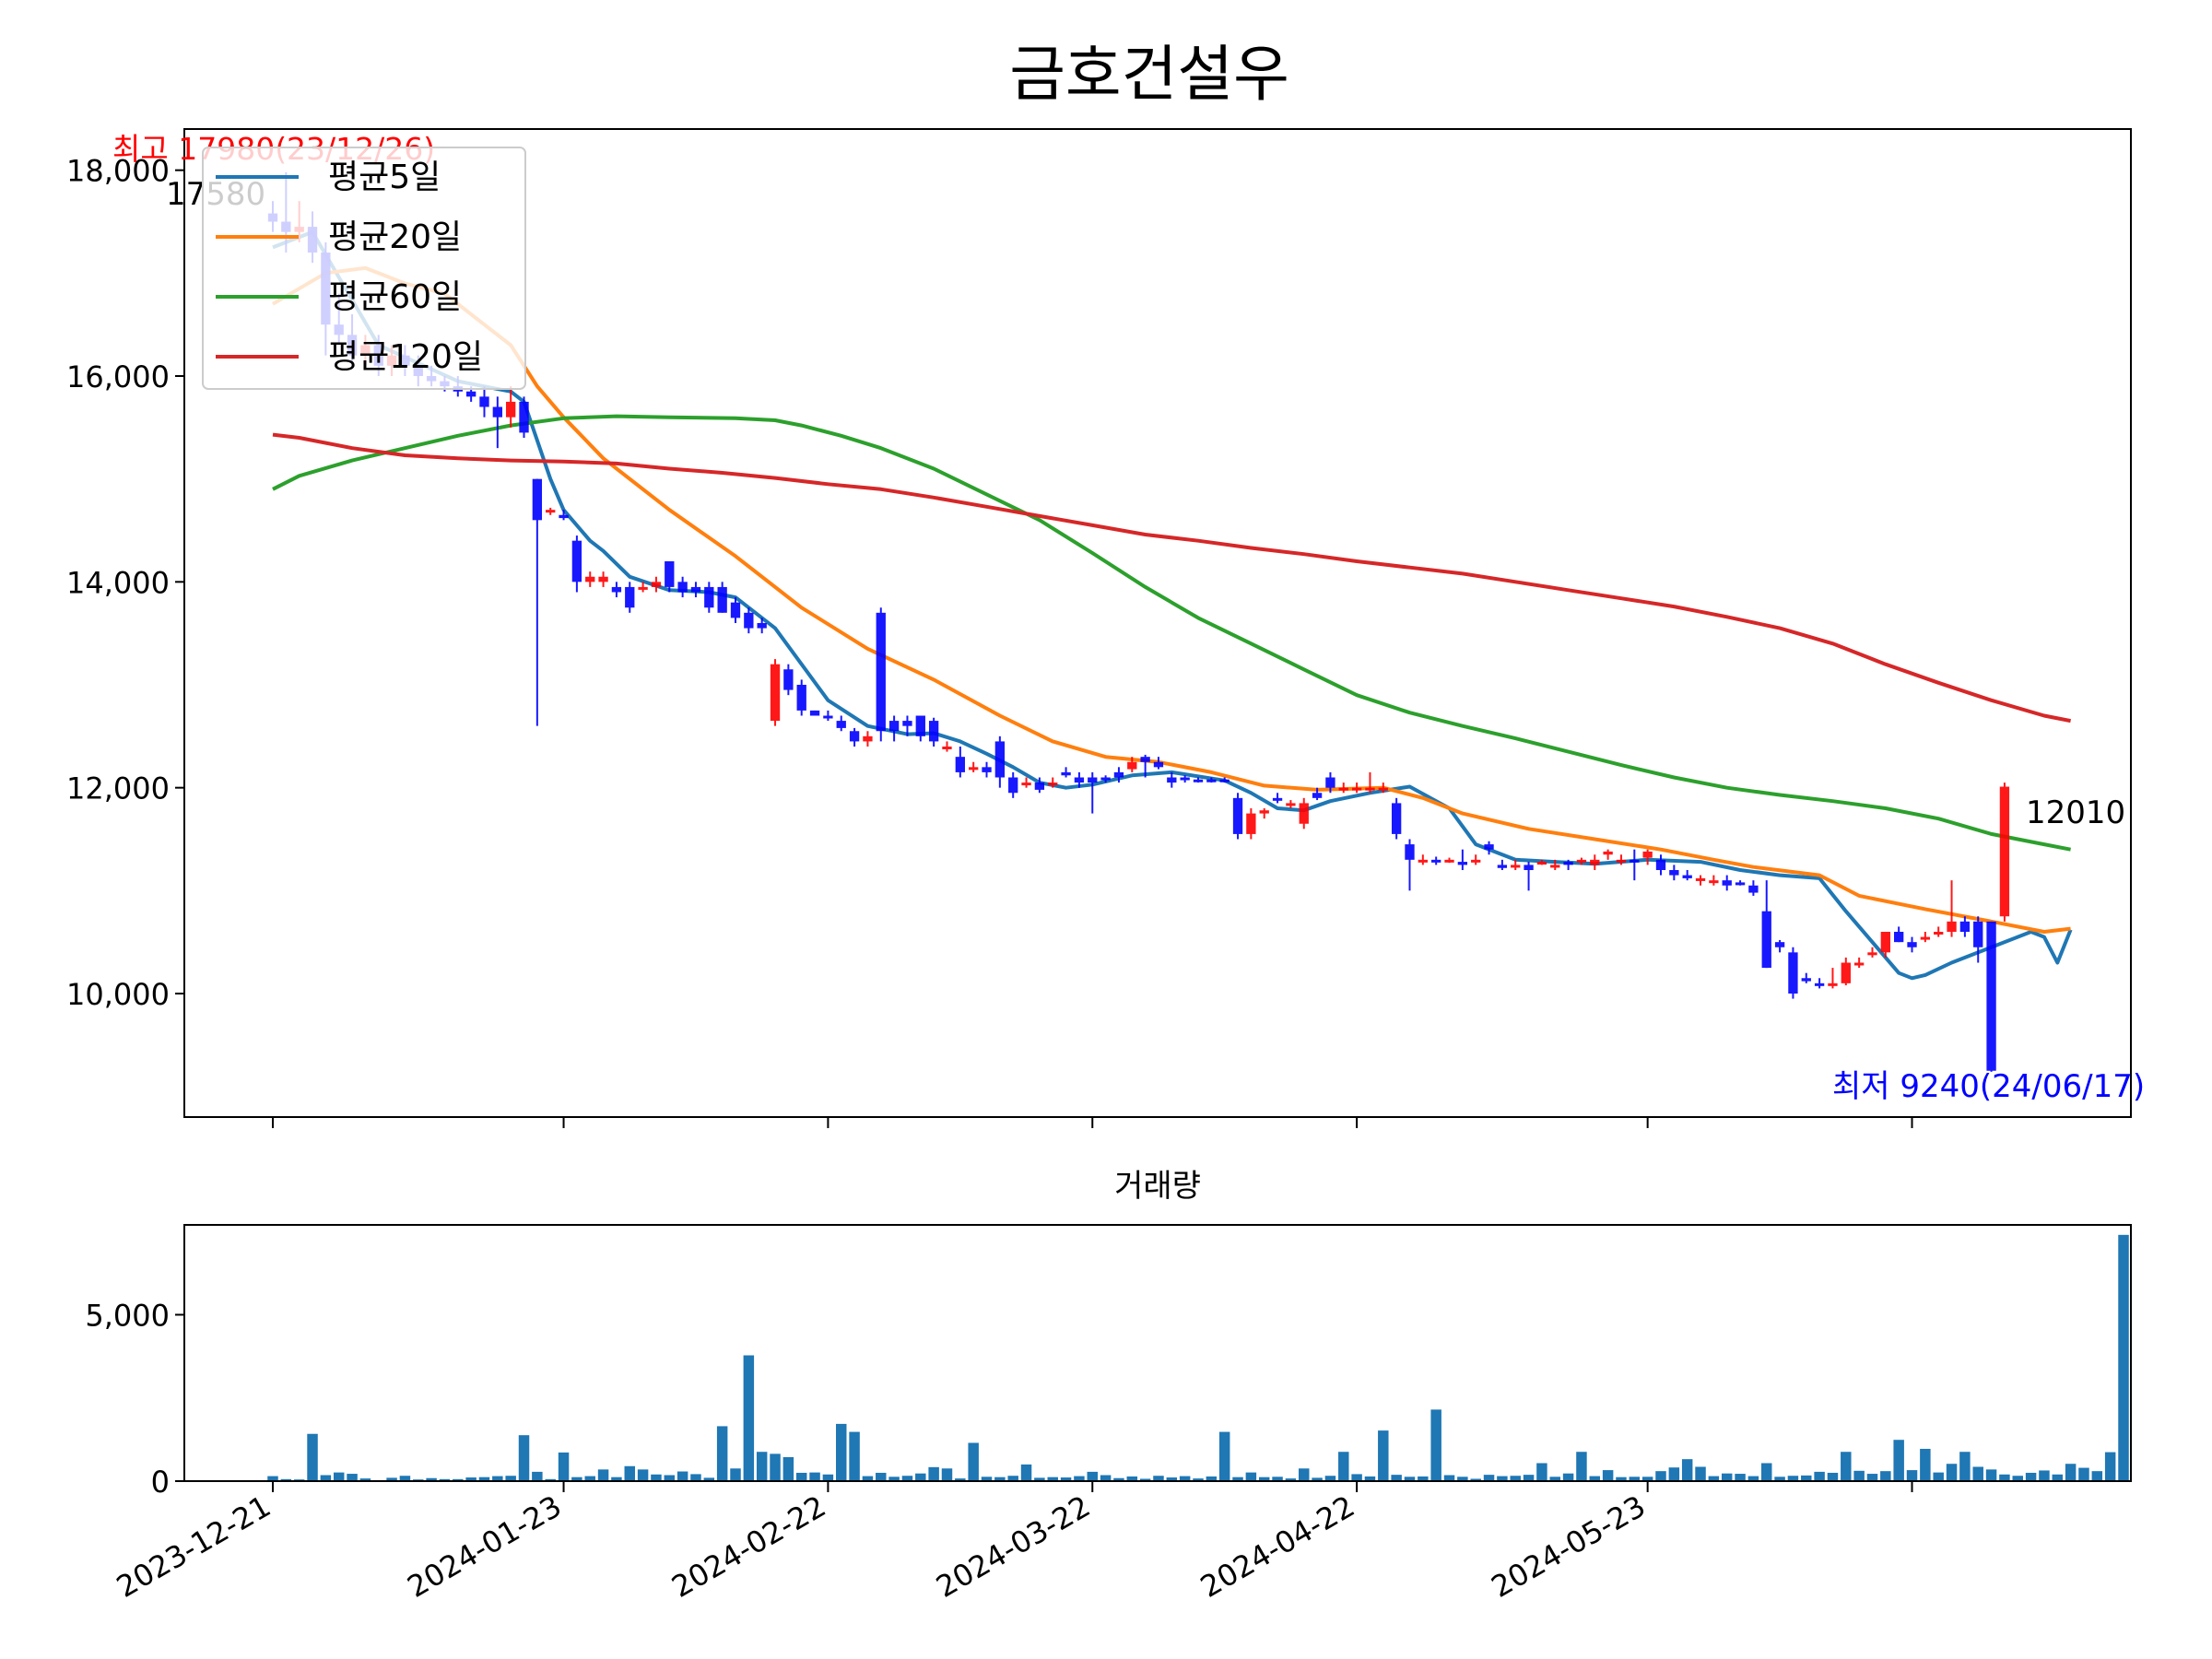  What do you see at coordinates (118, 788) in the screenshot?
I see `price-y-tick-label: 12,000` at bounding box center [118, 788].